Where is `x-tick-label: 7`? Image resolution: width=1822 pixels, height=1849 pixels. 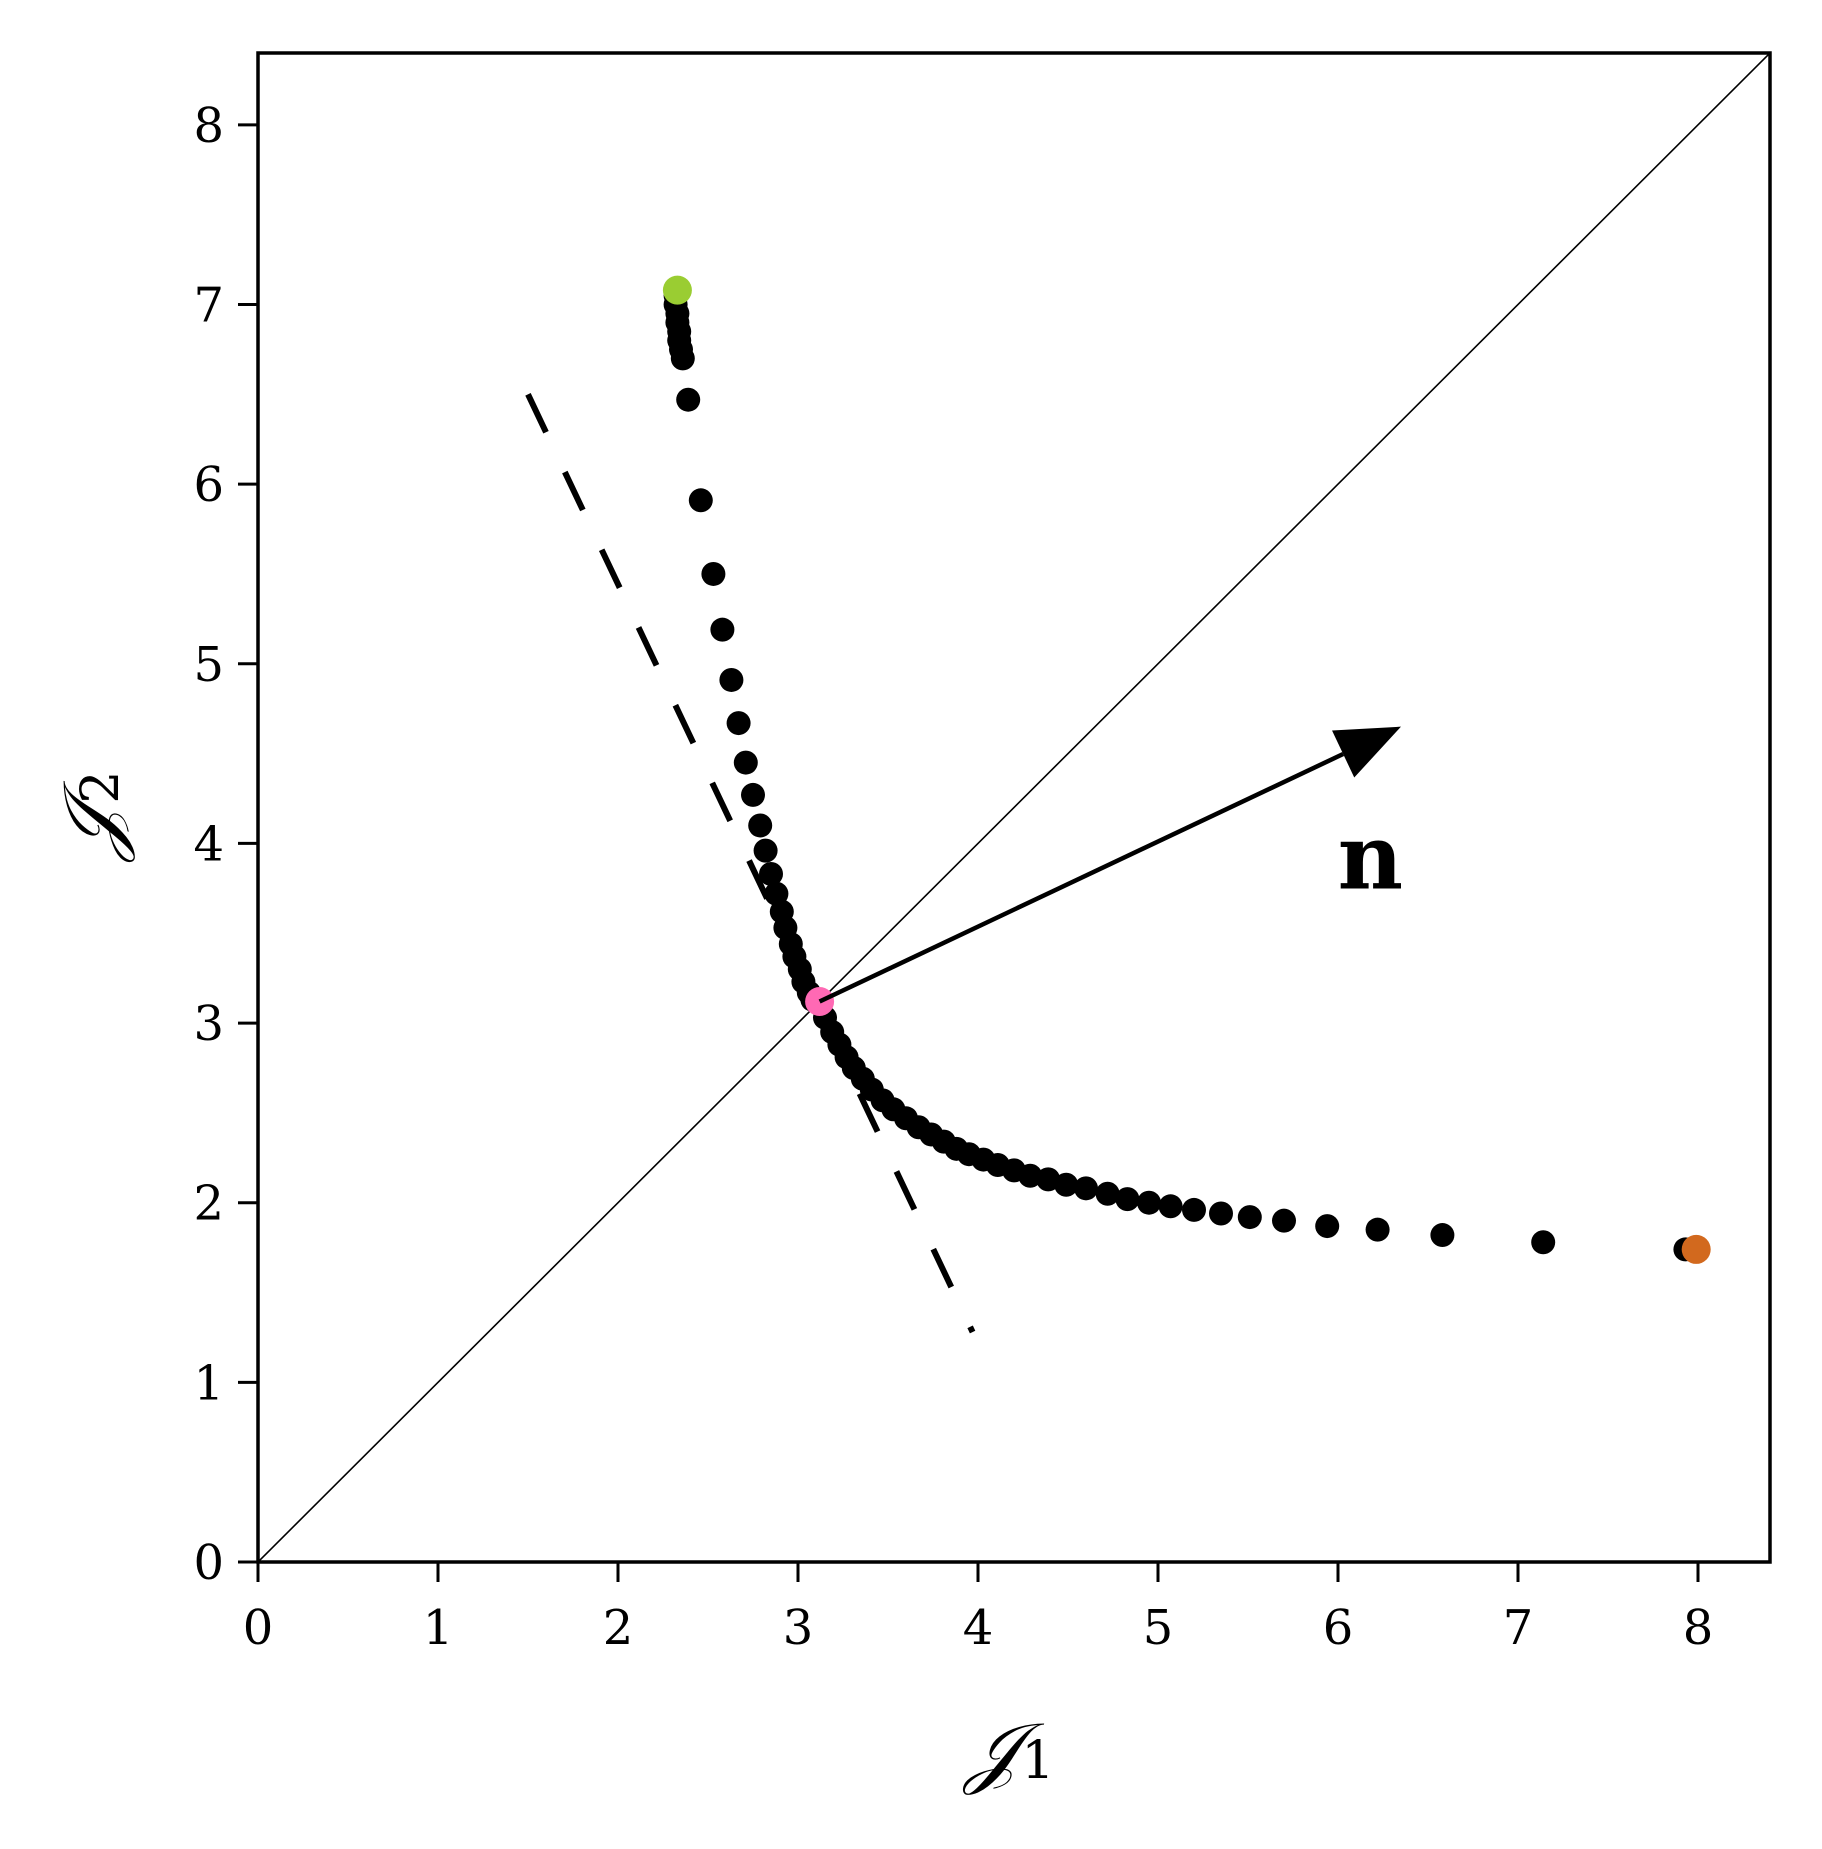
x-tick-label: 7 is located at coordinates (1518, 1628).